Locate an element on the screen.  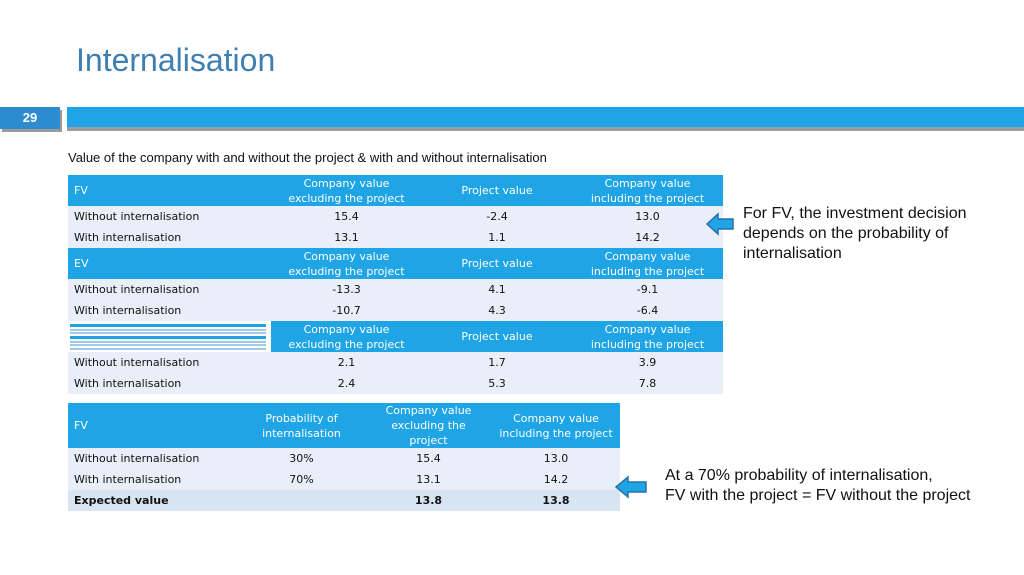
table-row: Without internalisation 2.1 1.7 3.9 is located at coordinates (395, 362).